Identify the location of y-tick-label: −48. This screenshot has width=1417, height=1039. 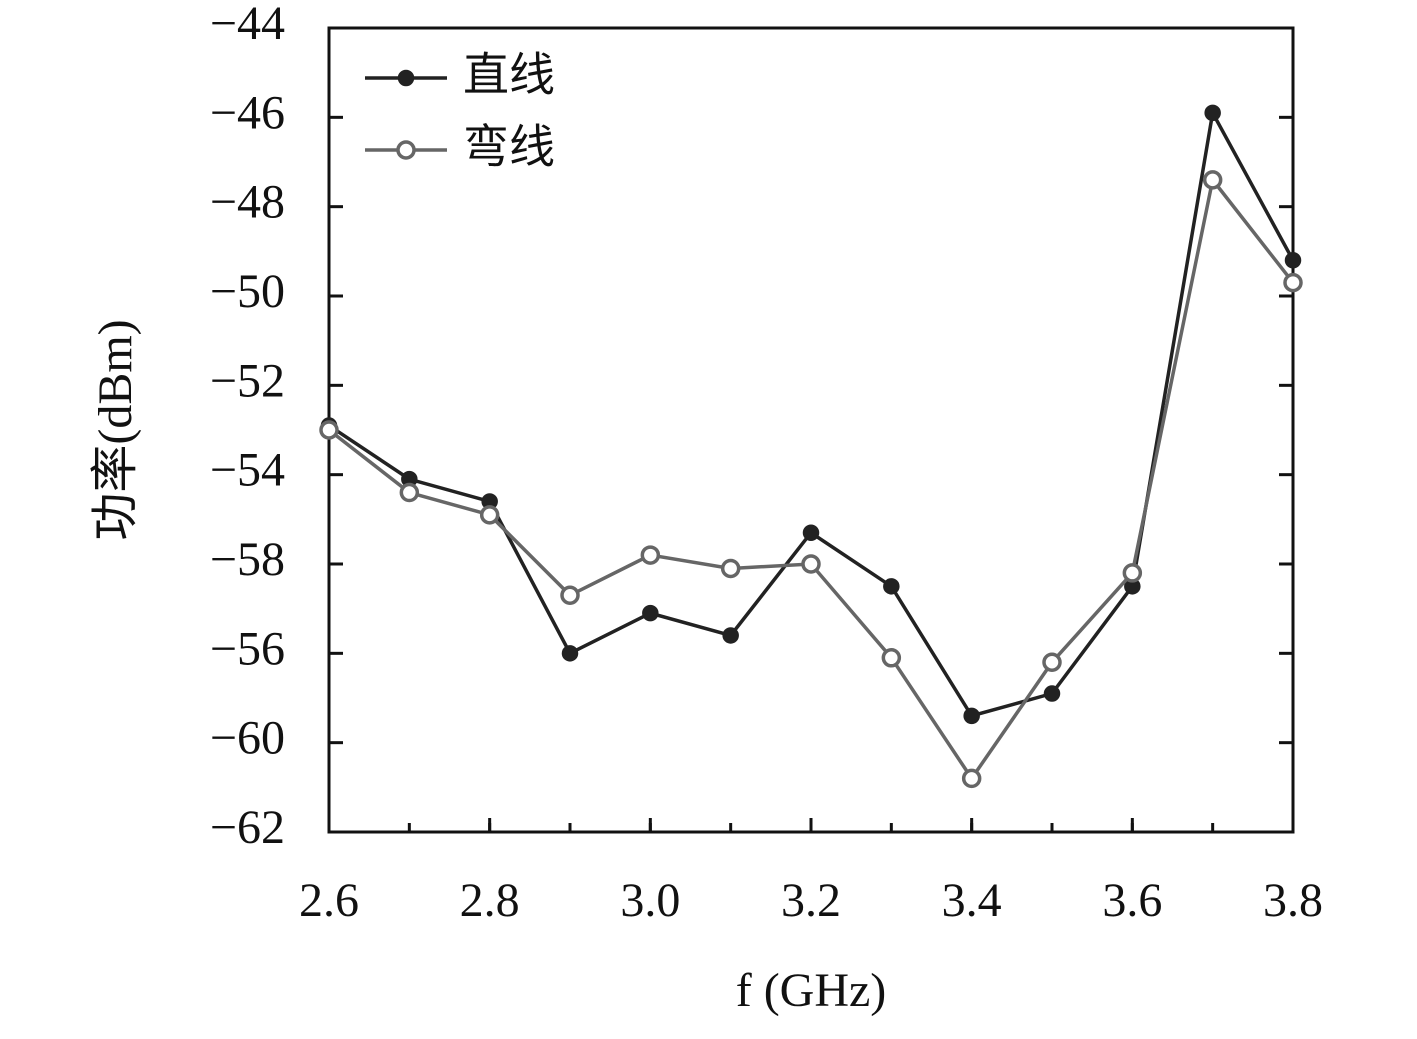
(247, 202).